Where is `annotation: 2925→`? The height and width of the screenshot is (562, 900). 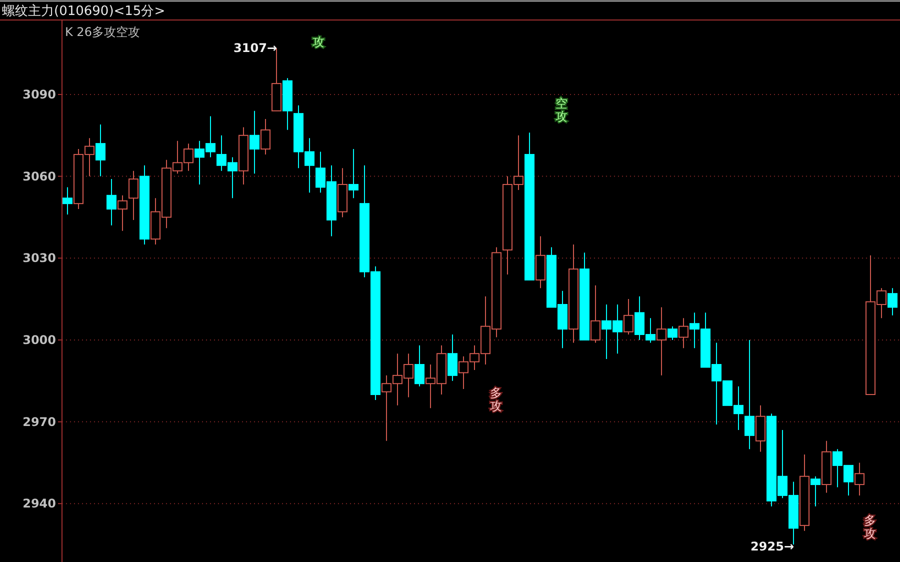
annotation: 2925→ is located at coordinates (772, 547).